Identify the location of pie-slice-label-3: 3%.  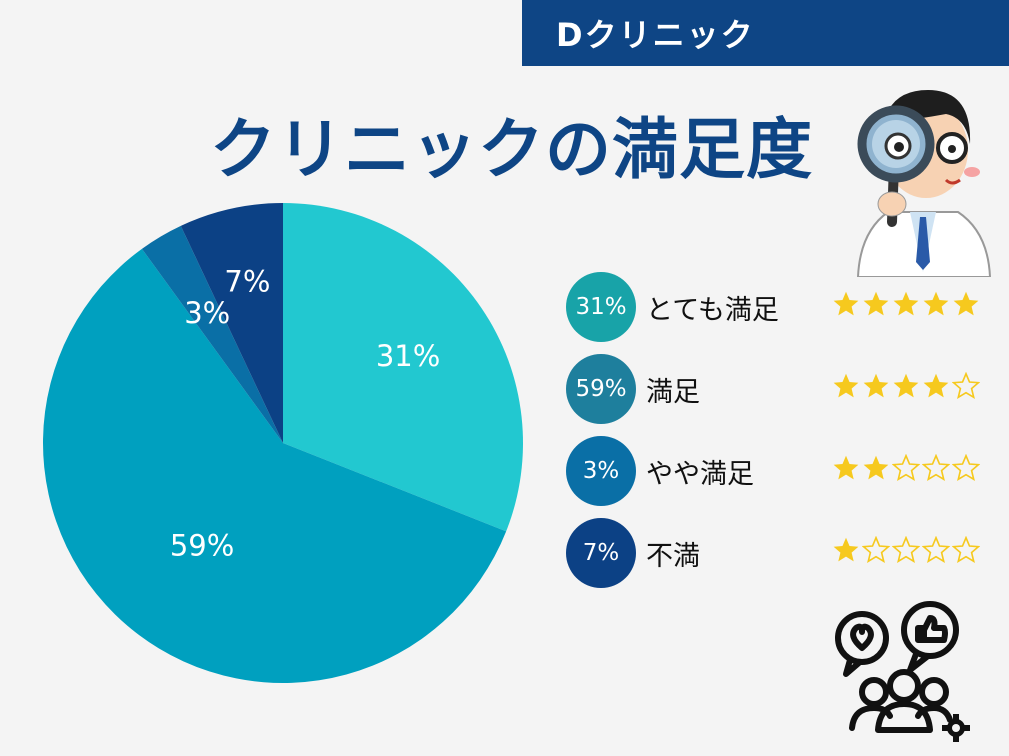
(207, 313).